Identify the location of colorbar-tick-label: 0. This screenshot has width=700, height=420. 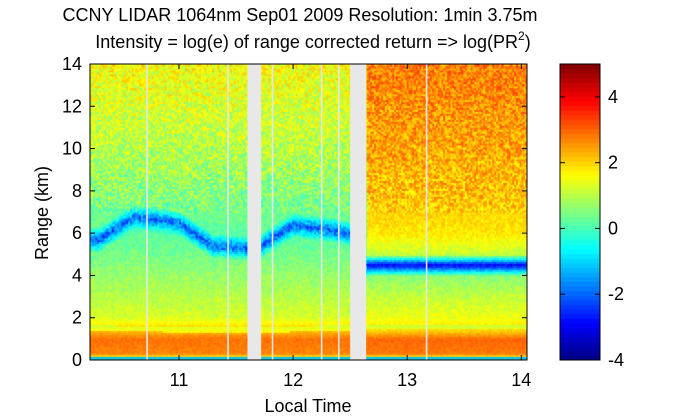
(613, 228).